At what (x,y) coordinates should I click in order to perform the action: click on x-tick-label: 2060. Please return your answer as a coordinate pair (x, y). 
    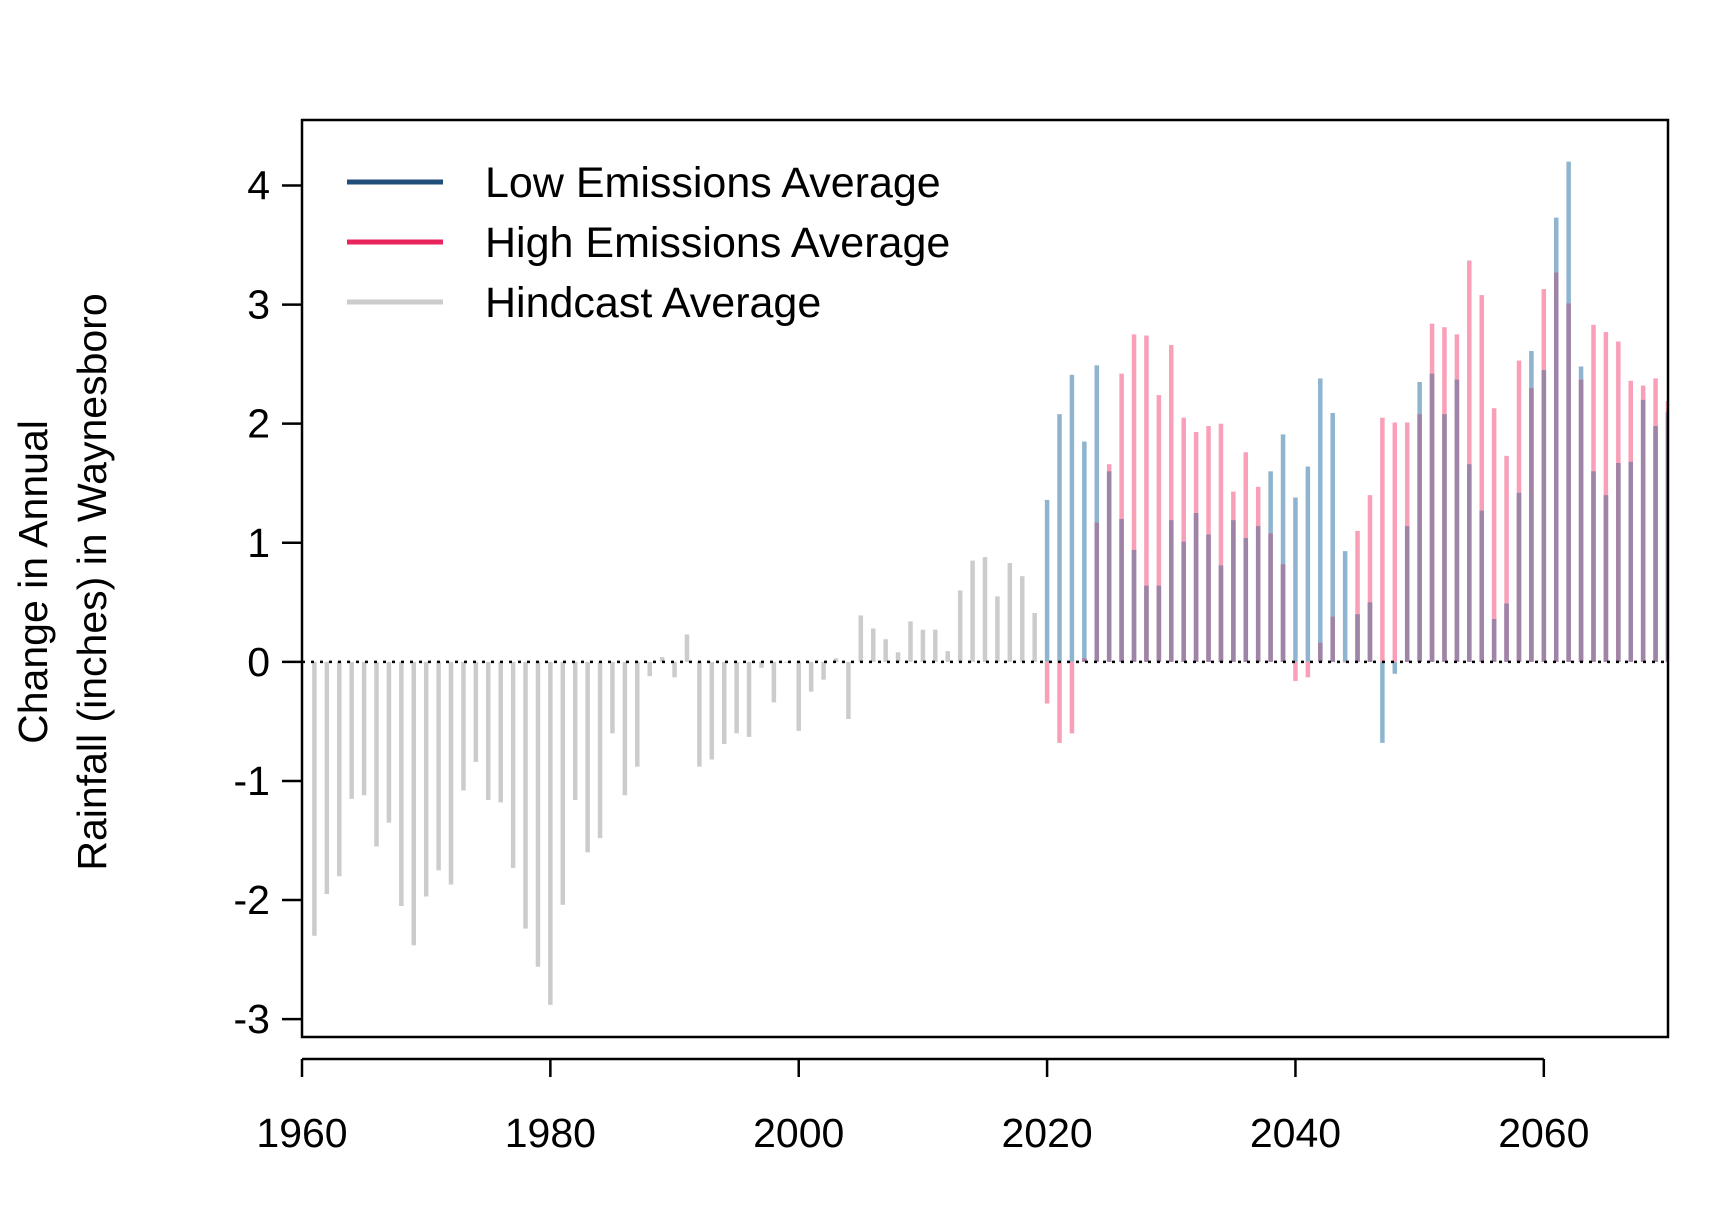
    Looking at the image, I should click on (1543, 1133).